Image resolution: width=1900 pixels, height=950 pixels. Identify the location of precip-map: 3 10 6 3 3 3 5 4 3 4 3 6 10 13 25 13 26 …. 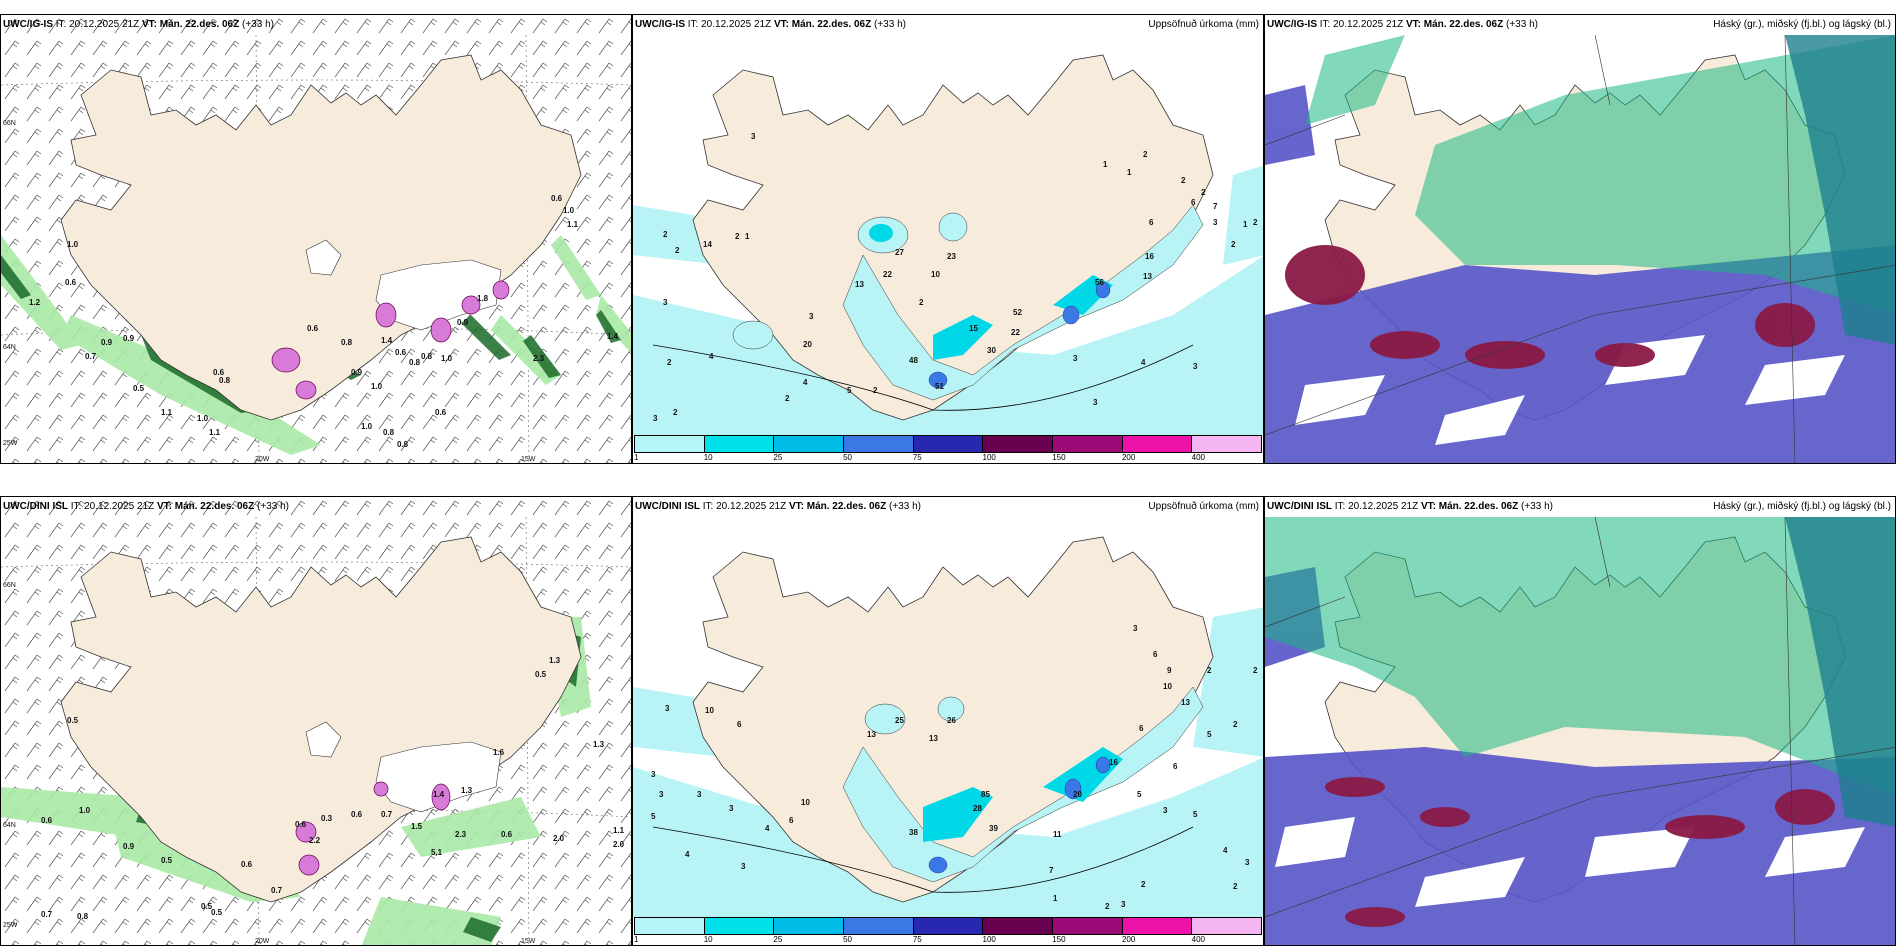
(948, 726).